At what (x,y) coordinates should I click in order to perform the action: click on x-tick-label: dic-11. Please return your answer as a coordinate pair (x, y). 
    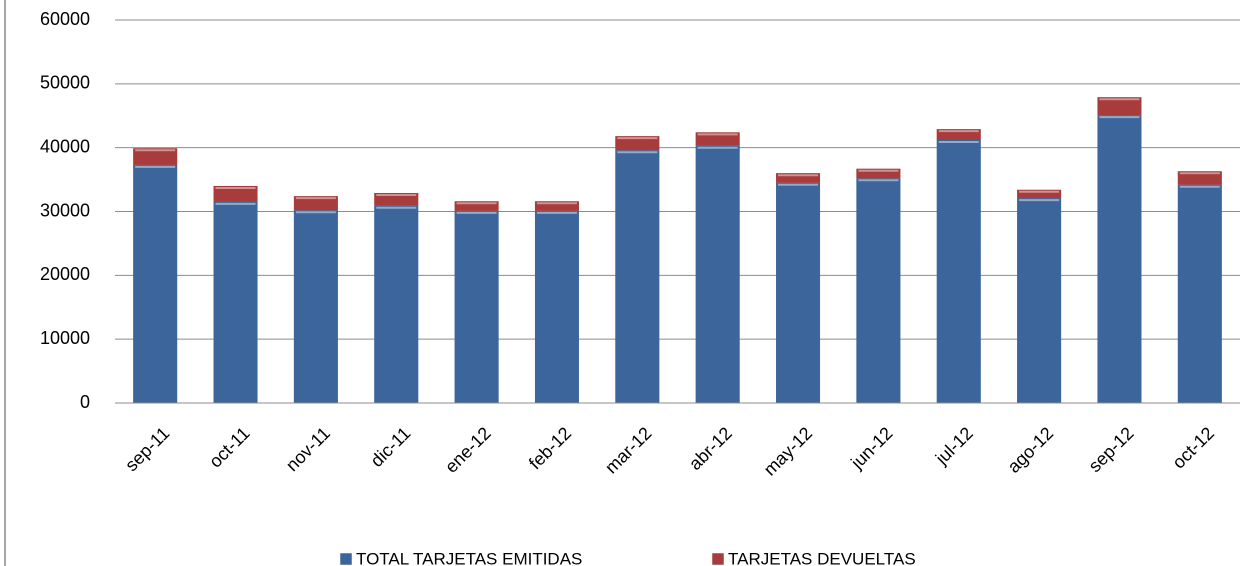
    Looking at the image, I should click on (391, 447).